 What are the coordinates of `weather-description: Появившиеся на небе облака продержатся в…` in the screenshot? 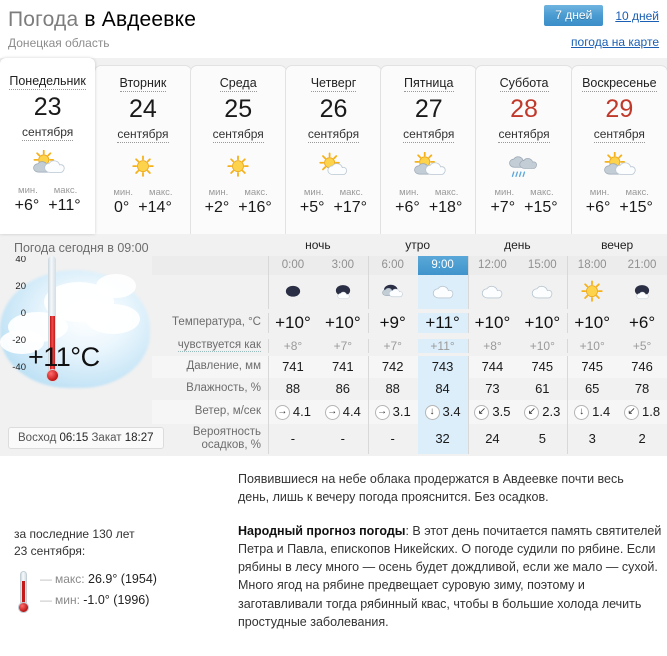 It's located at (431, 488).